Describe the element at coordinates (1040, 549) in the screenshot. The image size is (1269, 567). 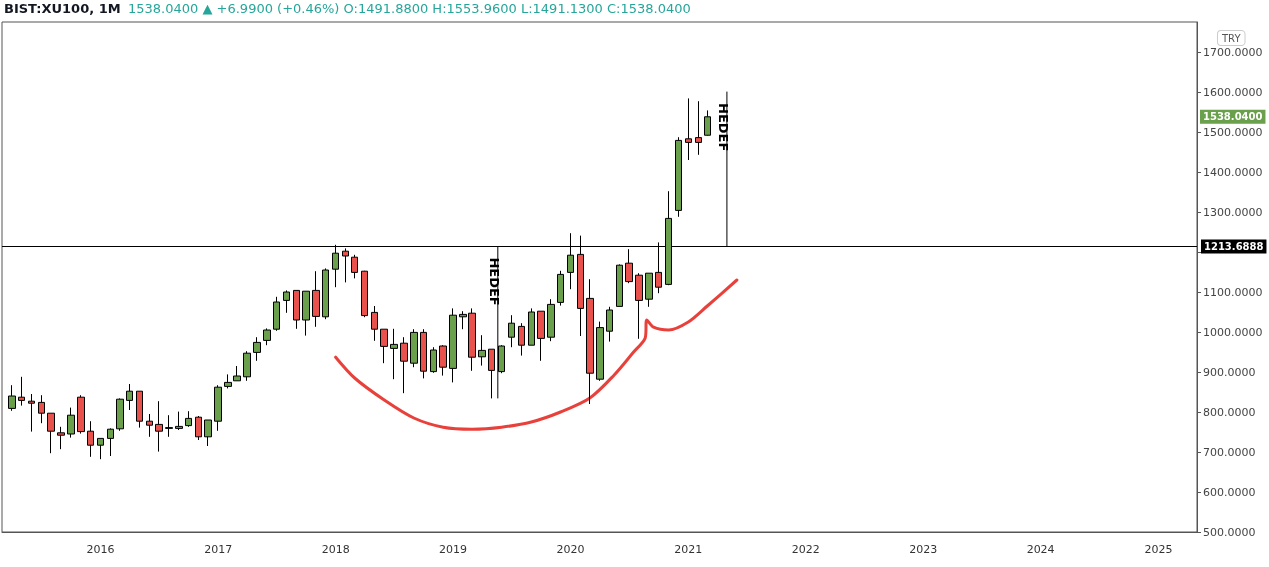
I see `x-tick-label: 2024` at that location.